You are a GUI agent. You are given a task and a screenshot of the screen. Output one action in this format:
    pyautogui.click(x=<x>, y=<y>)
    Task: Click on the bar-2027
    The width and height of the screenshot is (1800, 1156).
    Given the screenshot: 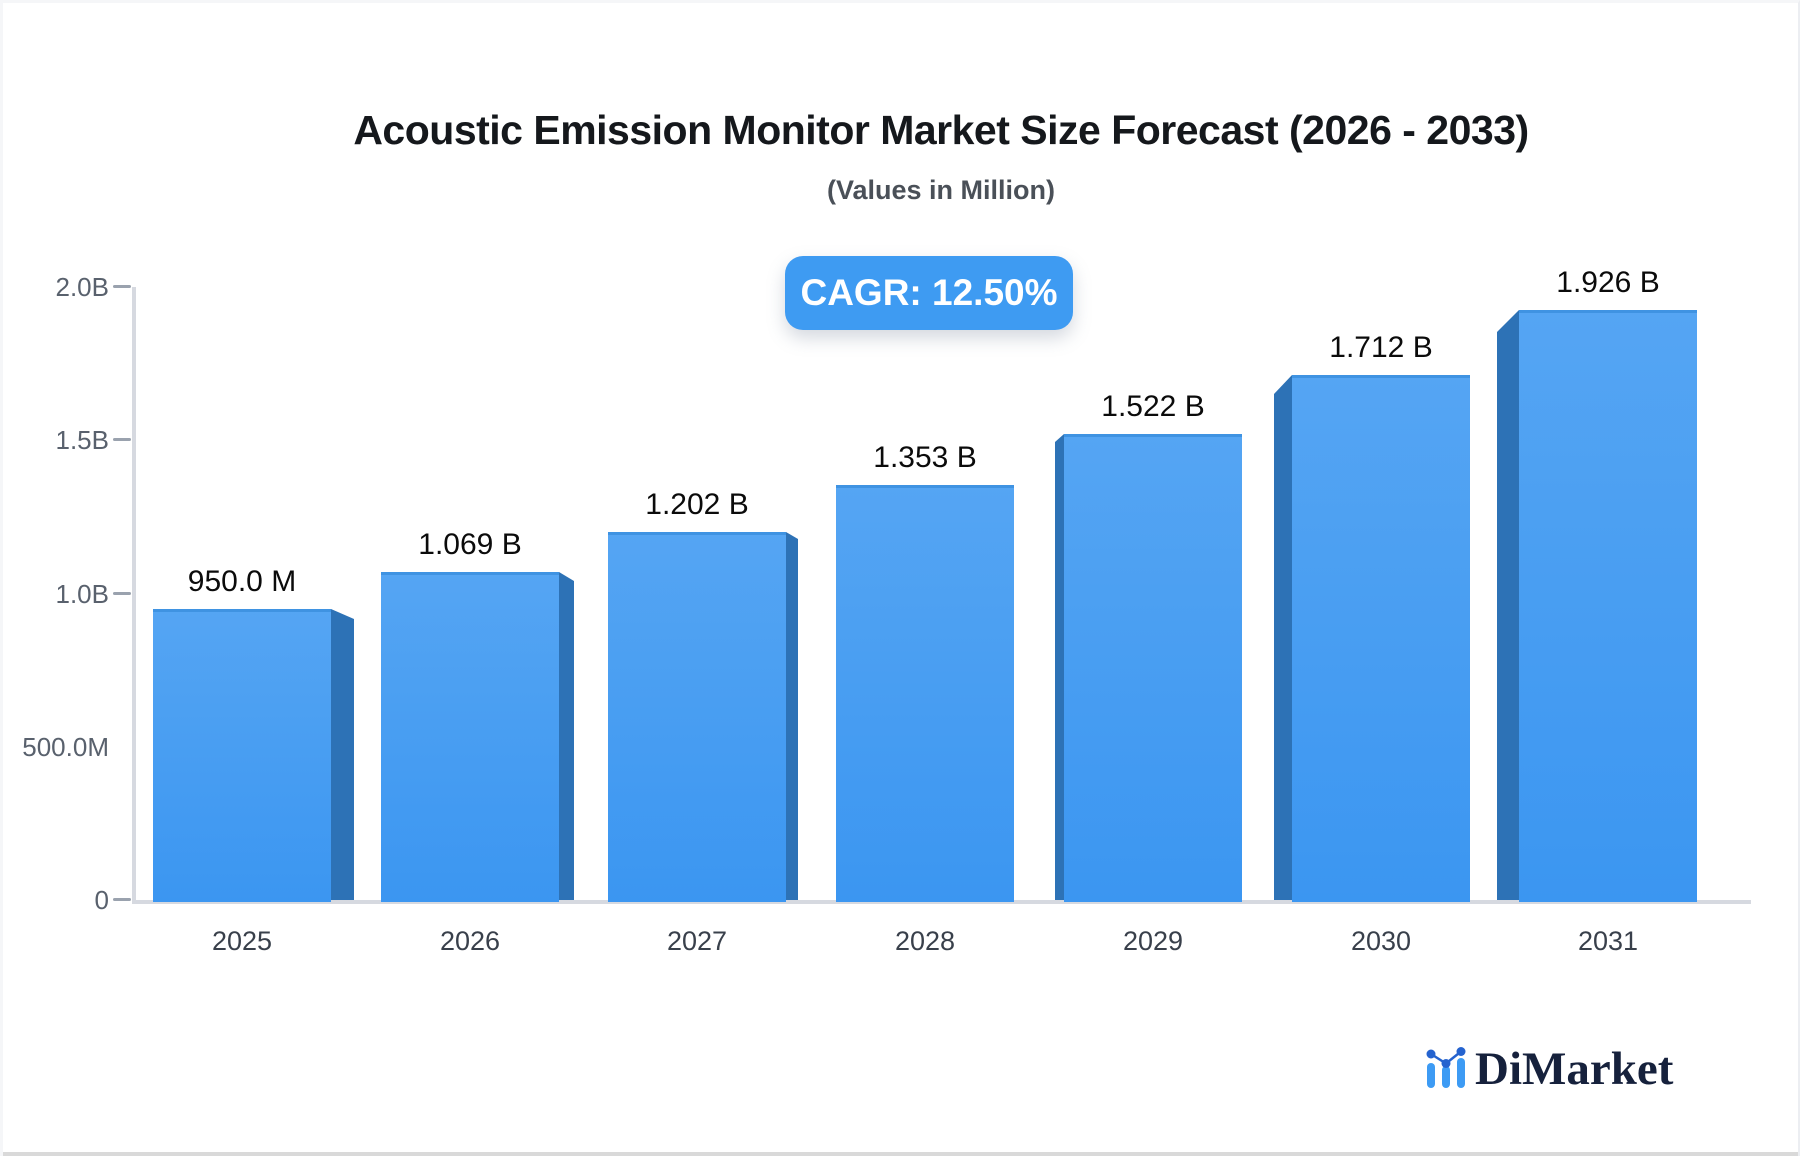 What is the action you would take?
    pyautogui.click(x=697, y=717)
    